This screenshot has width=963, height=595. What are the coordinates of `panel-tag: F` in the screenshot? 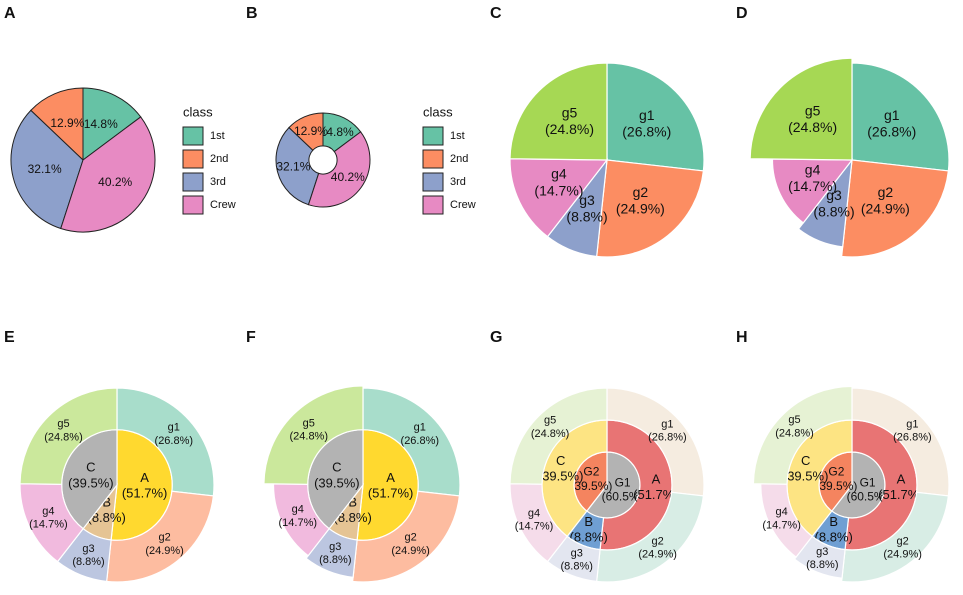 It's located at (251, 337).